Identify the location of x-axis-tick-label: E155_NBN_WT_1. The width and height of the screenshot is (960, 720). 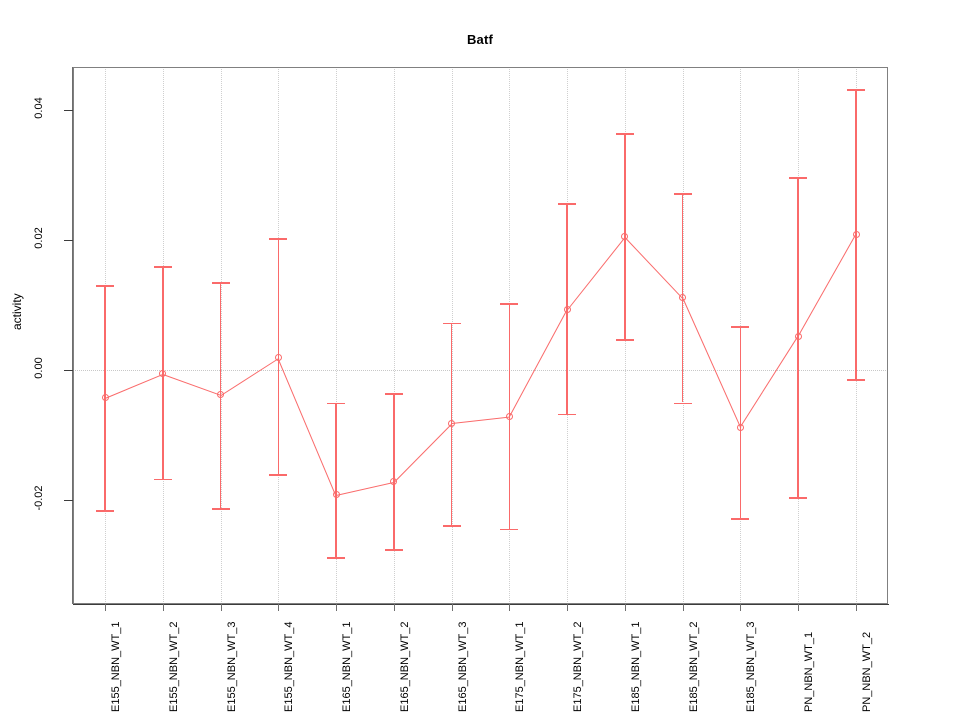
(116, 667).